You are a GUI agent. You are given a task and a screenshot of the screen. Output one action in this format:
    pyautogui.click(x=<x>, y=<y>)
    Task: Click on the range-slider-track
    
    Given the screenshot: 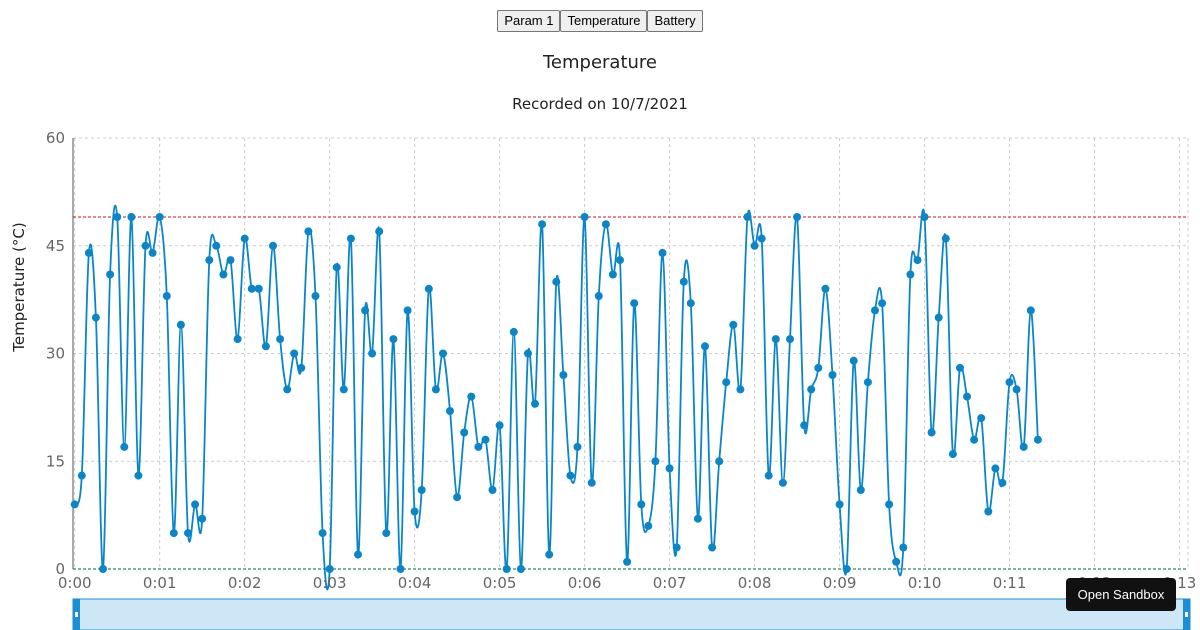 What is the action you would take?
    pyautogui.click(x=631, y=614)
    